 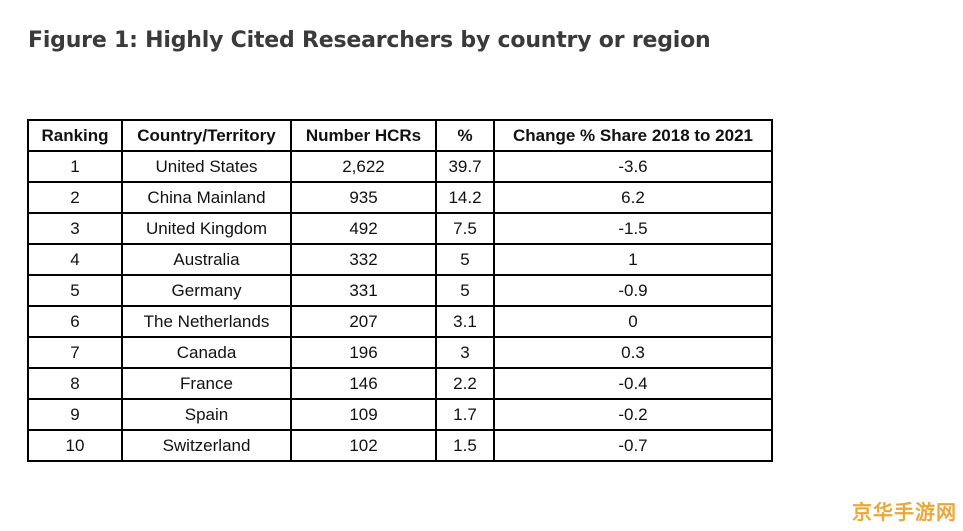 I want to click on cell-ranking: 7, so click(x=75, y=352).